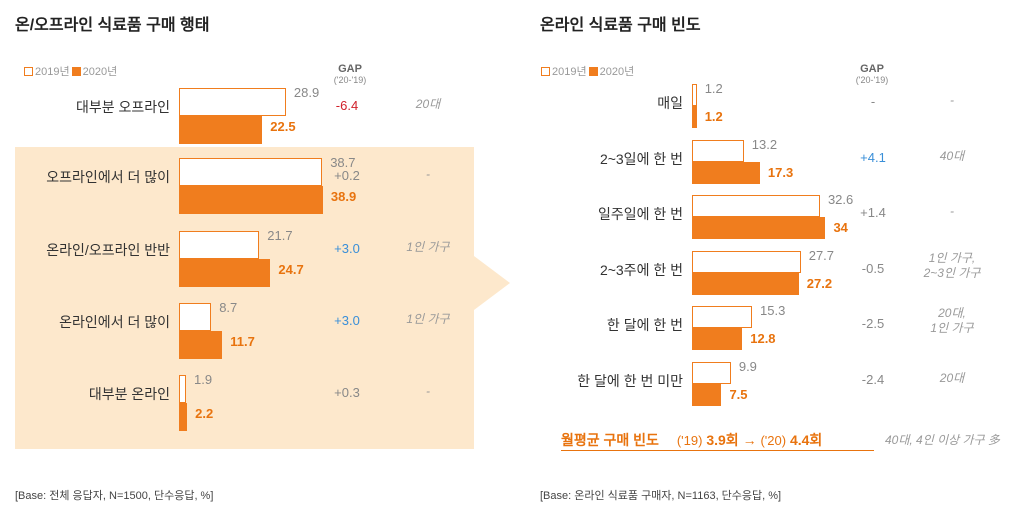 The width and height of the screenshot is (1024, 513). I want to click on gap-value: +1.4, so click(873, 212).